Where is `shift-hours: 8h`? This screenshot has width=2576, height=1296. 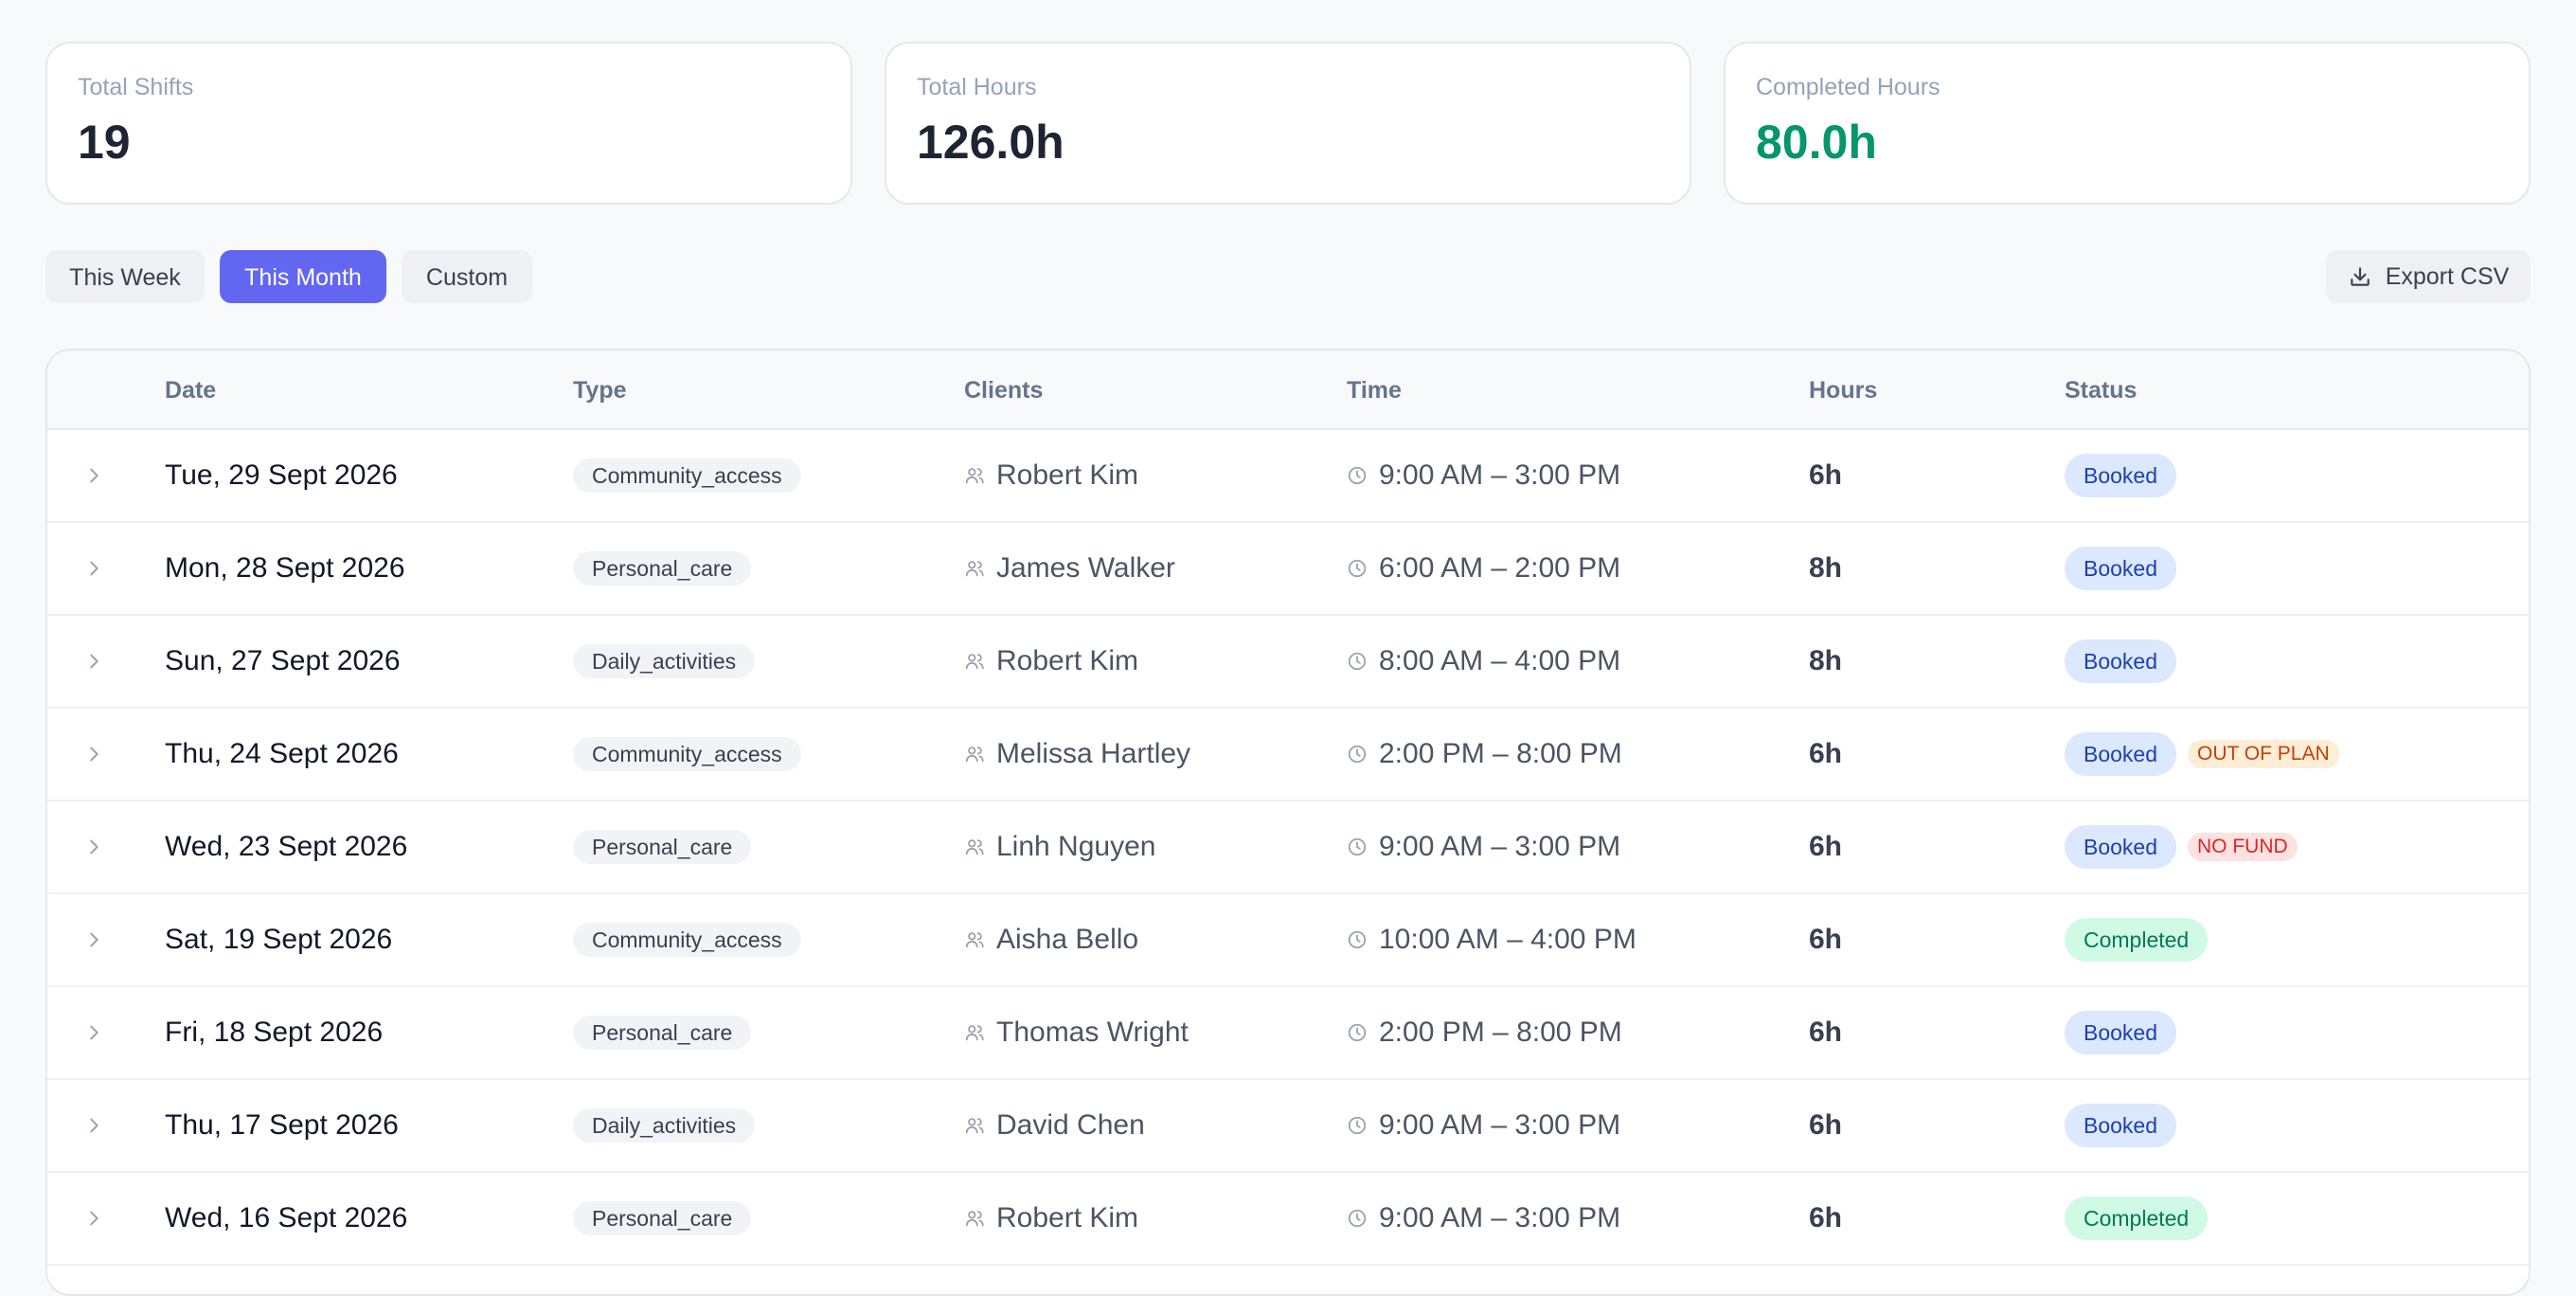
shift-hours: 8h is located at coordinates (1826, 568).